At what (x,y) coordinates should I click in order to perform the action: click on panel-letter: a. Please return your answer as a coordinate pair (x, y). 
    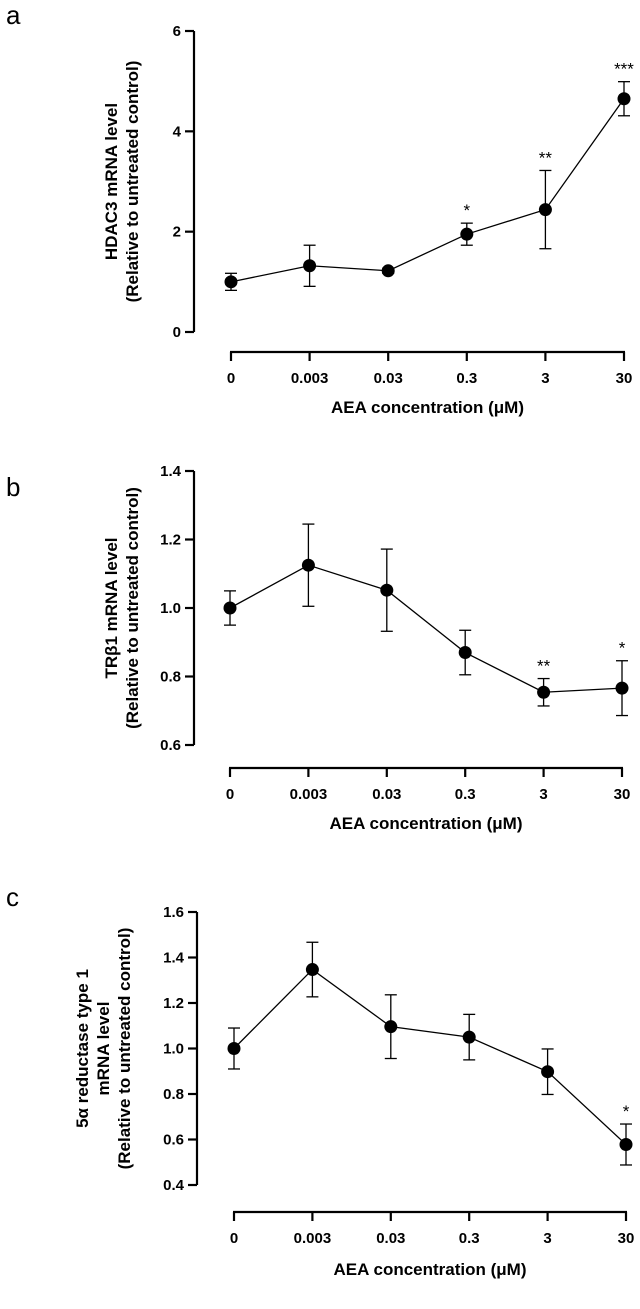
    Looking at the image, I should click on (13, 15).